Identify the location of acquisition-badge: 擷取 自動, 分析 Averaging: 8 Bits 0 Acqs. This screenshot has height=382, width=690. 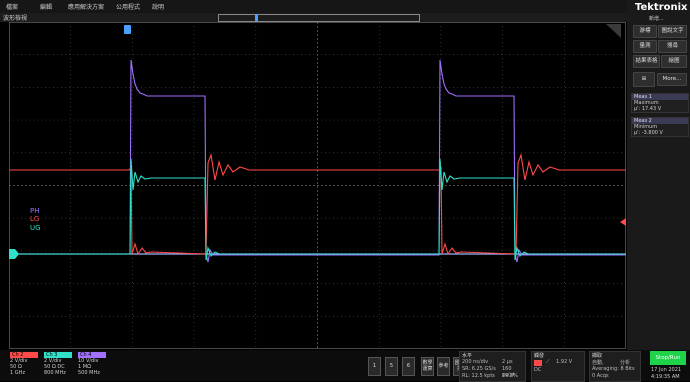
(615, 366).